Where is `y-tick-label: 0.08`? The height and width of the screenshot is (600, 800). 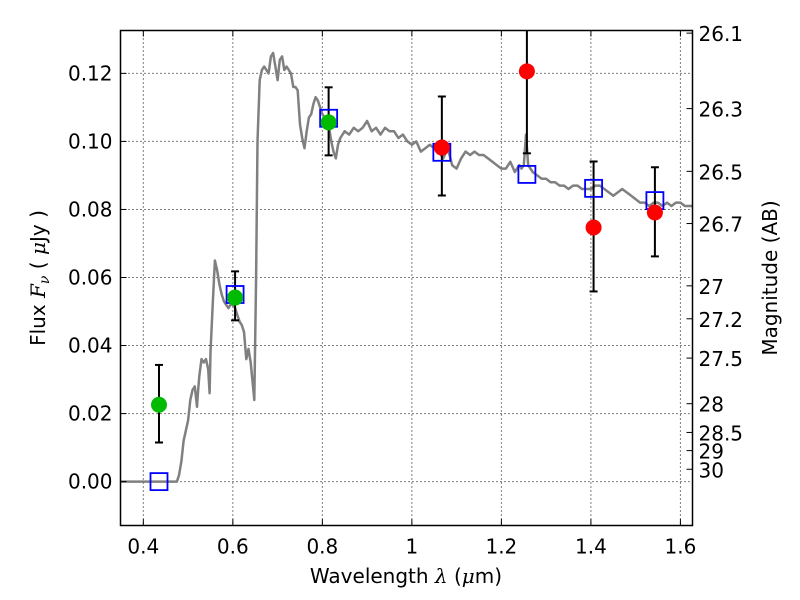
y-tick-label: 0.08 is located at coordinates (90, 209).